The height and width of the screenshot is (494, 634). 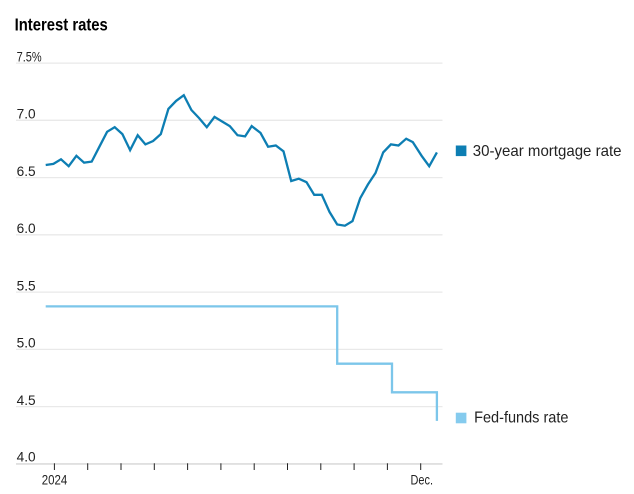 I want to click on svg-text: 5.5, so click(x=26, y=285).